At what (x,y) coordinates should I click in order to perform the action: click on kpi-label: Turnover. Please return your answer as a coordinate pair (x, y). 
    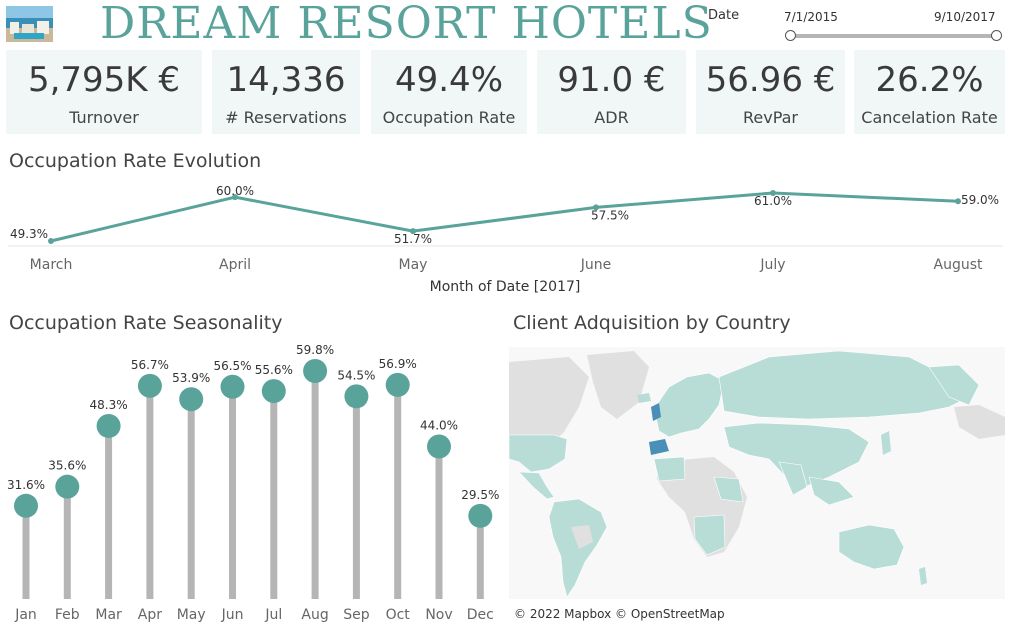
    Looking at the image, I should click on (104, 117).